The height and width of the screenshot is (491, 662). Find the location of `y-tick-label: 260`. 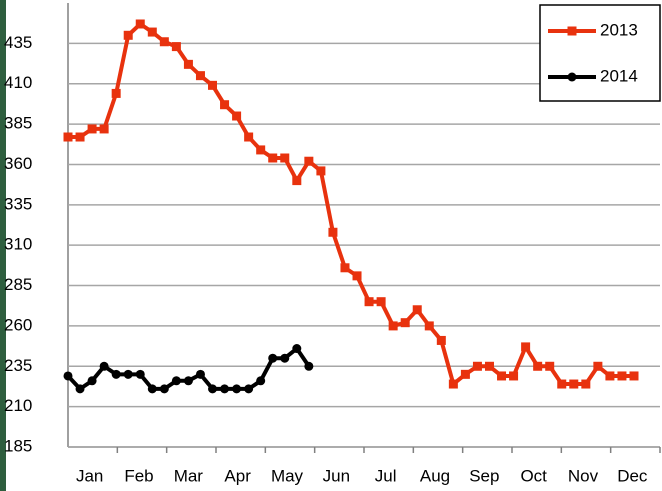

y-tick-label: 260 is located at coordinates (18, 324).